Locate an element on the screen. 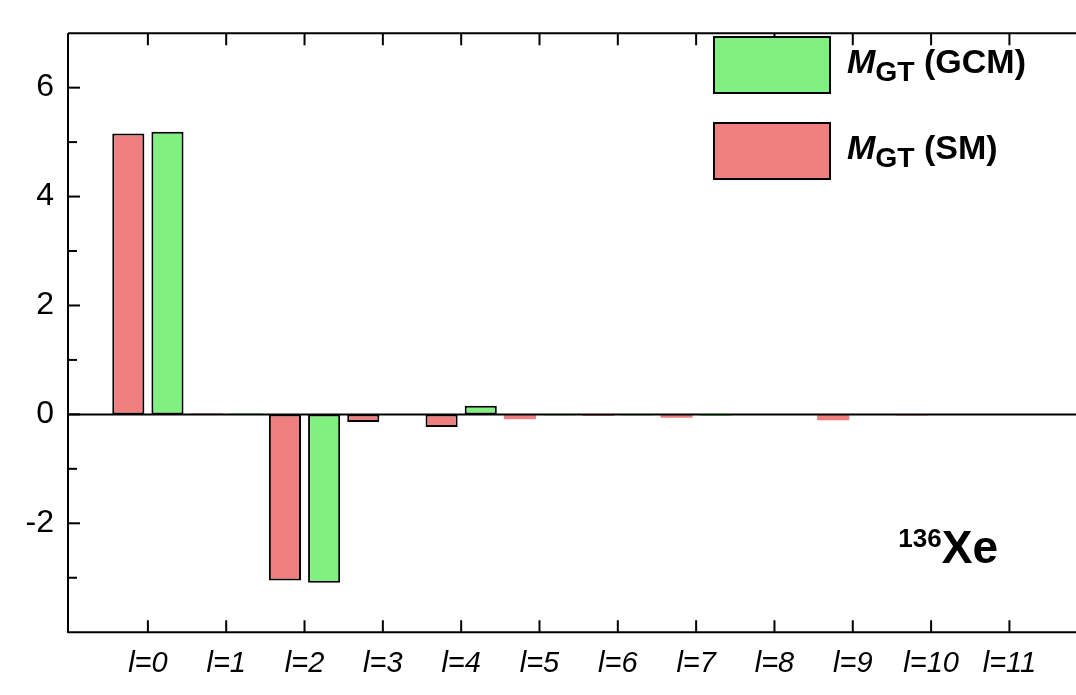 Image resolution: width=1076 pixels, height=695 pixels. x-tick-label: l=9 is located at coordinates (853, 661).